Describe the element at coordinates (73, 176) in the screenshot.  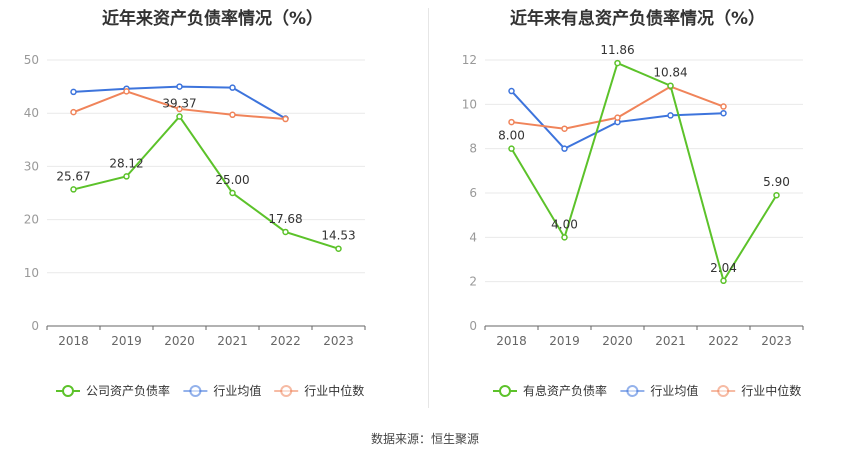
I see `data-label: 25.67` at that location.